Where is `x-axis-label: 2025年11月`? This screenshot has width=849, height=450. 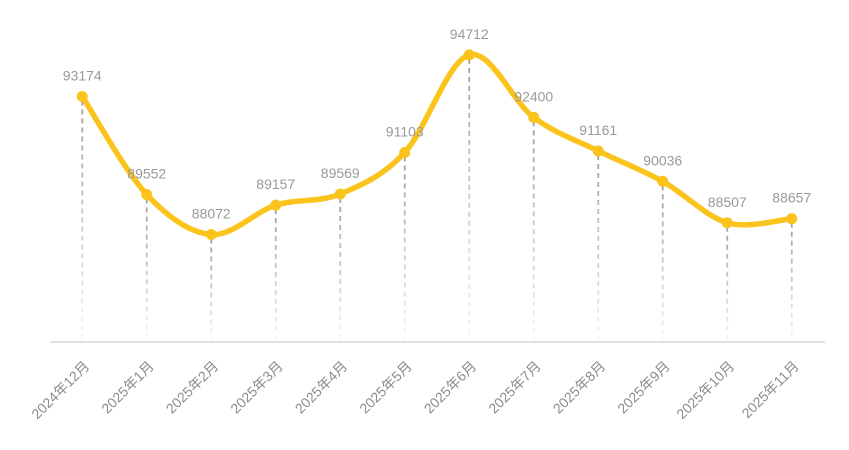
x-axis-label: 2025年11月 is located at coordinates (769, 389).